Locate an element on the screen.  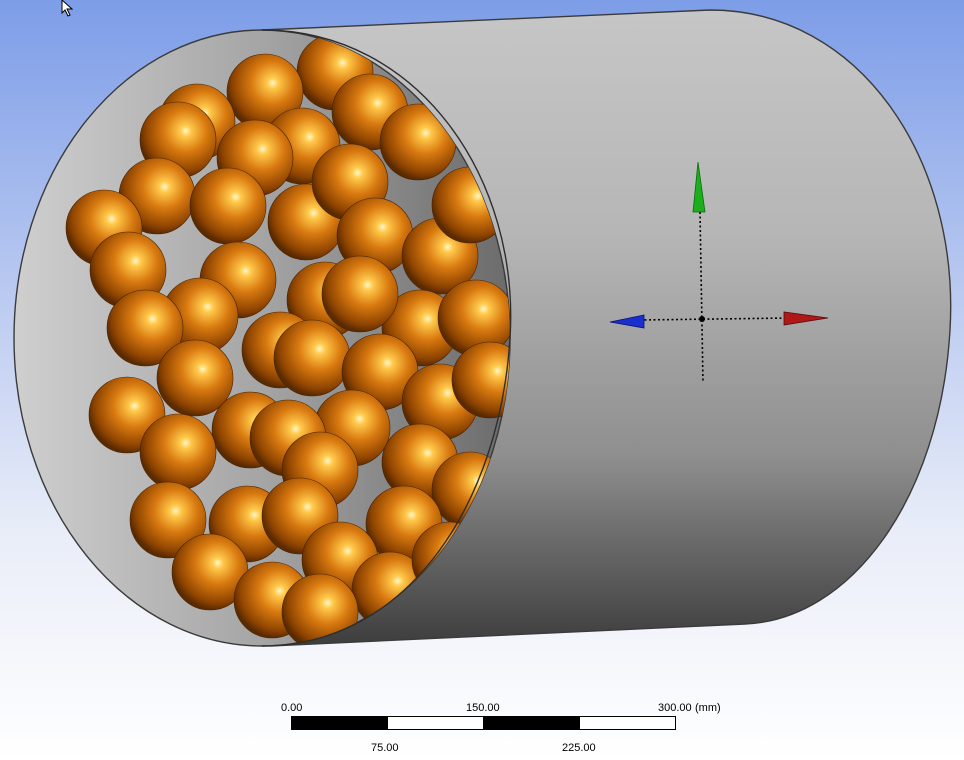
scale-units: (mm) is located at coordinates (708, 708).